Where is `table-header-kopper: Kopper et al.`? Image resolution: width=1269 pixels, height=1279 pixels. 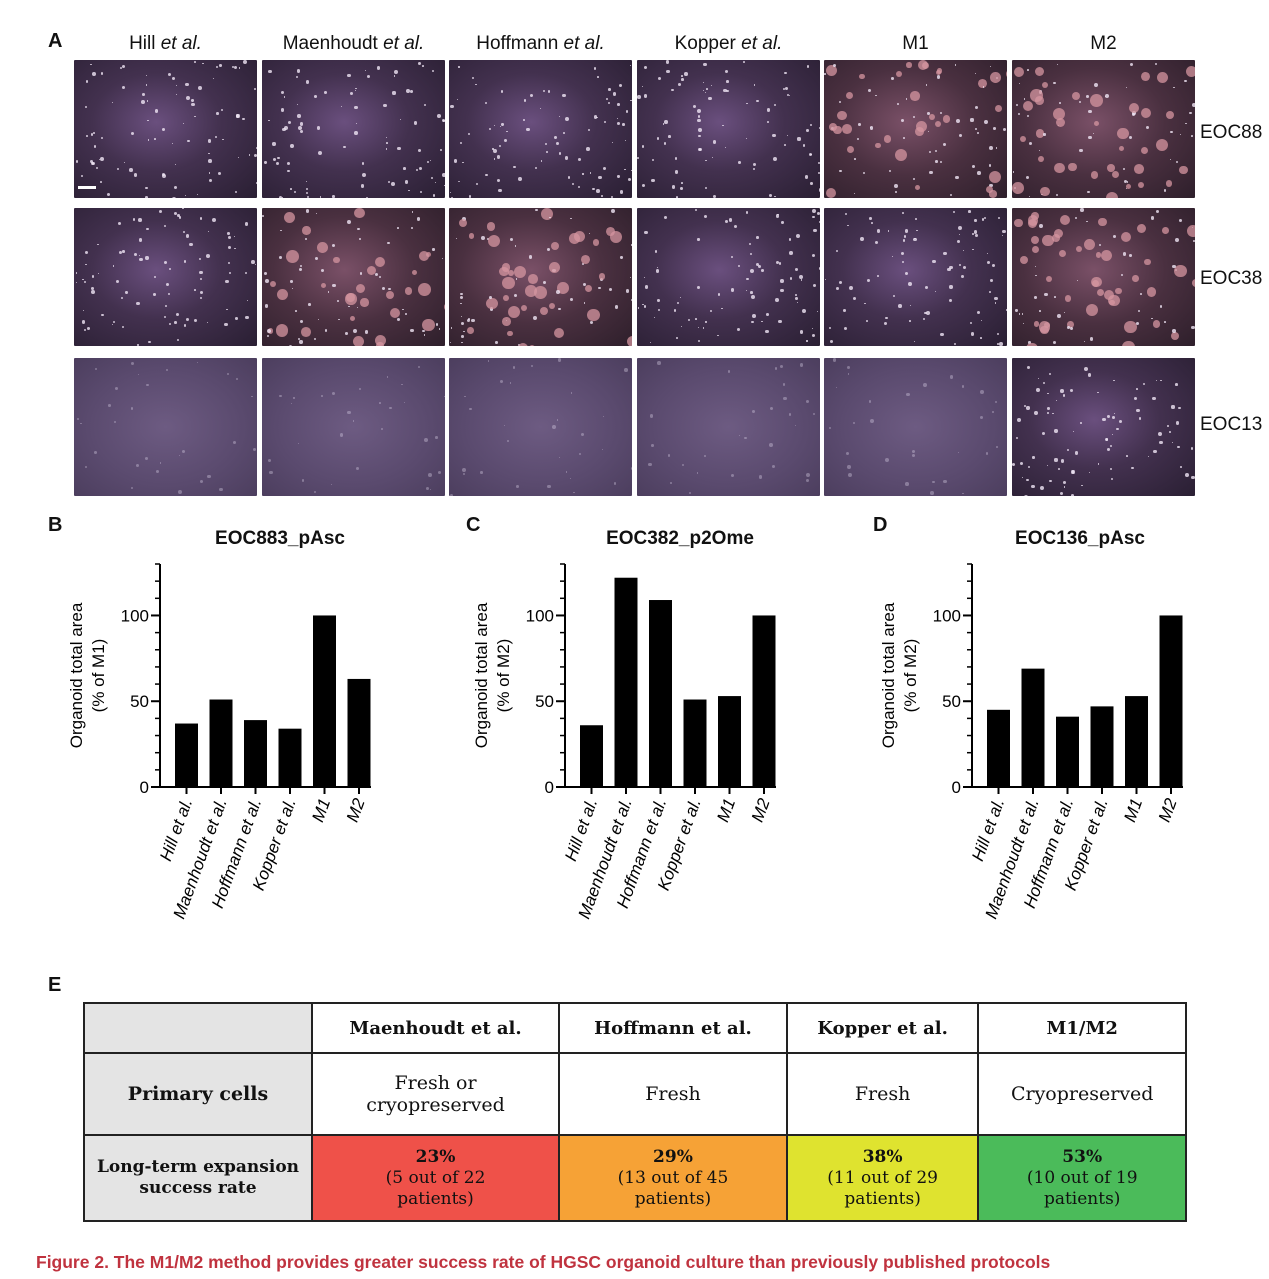 table-header-kopper: Kopper et al. is located at coordinates (882, 1028).